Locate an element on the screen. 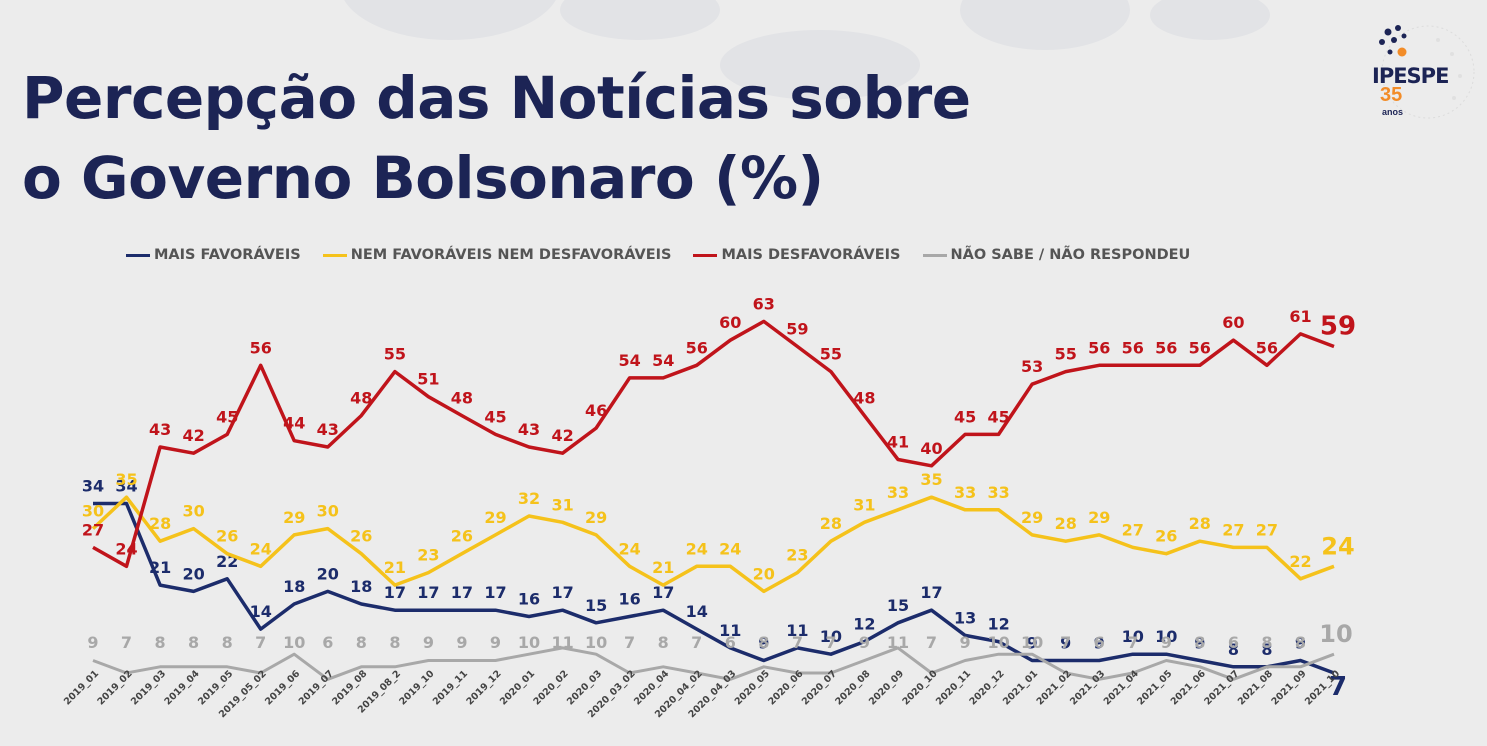  x-tick-label: 2020_10 is located at coordinates (919, 687).